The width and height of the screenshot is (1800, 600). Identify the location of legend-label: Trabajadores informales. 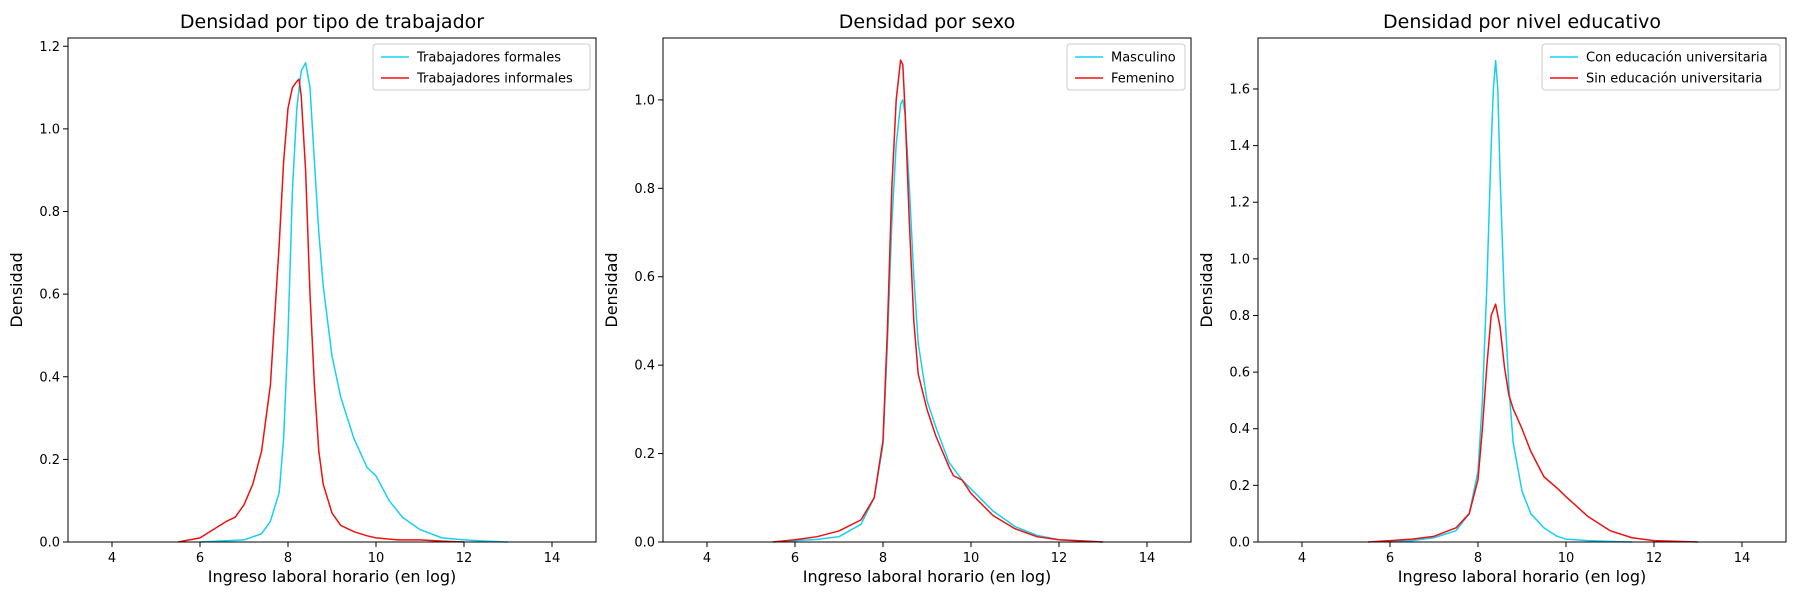
(494, 79).